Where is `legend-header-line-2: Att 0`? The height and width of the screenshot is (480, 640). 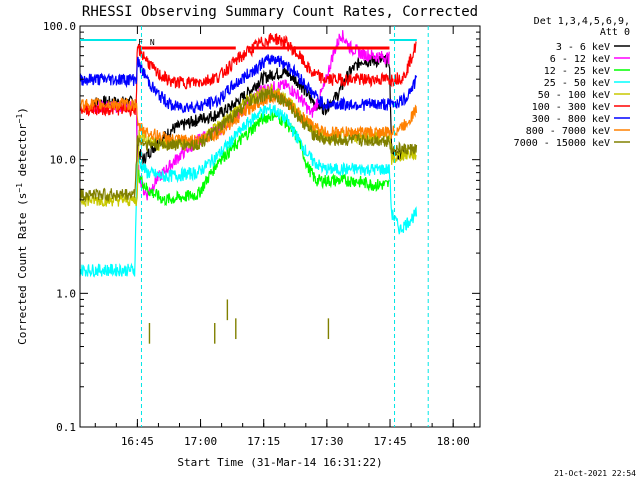 legend-header-line-2: Att 0 is located at coordinates (615, 32).